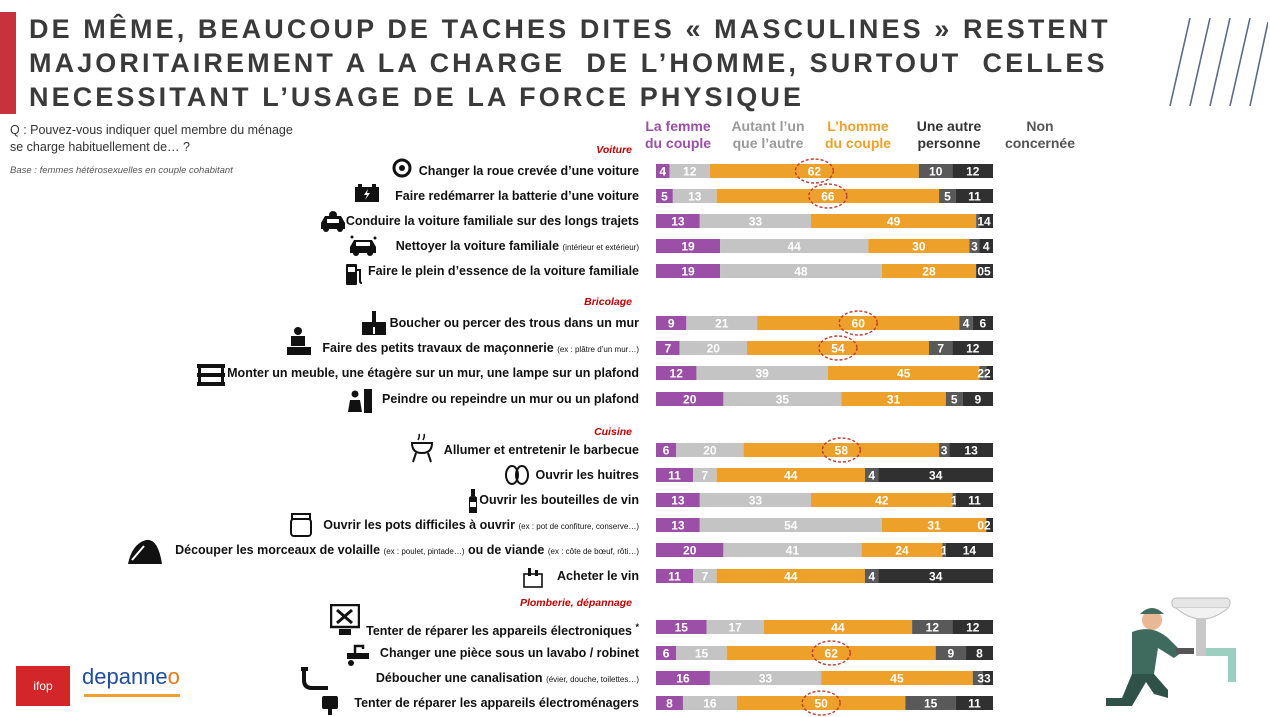 The image size is (1270, 717). Describe the element at coordinates (363, 245) in the screenshot. I see `car-wash-icon` at that location.